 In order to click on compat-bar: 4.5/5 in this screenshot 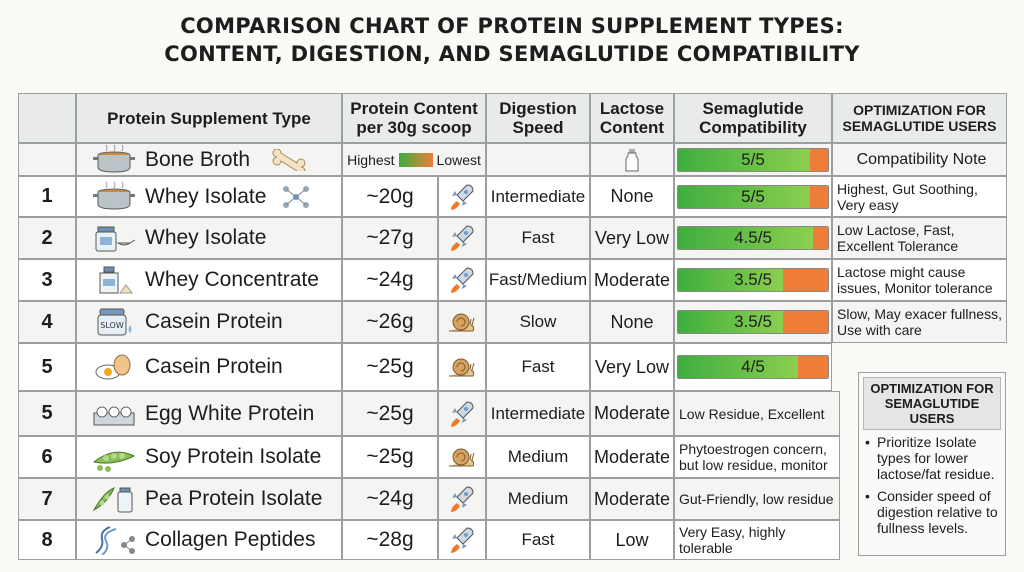, I will do `click(753, 238)`.